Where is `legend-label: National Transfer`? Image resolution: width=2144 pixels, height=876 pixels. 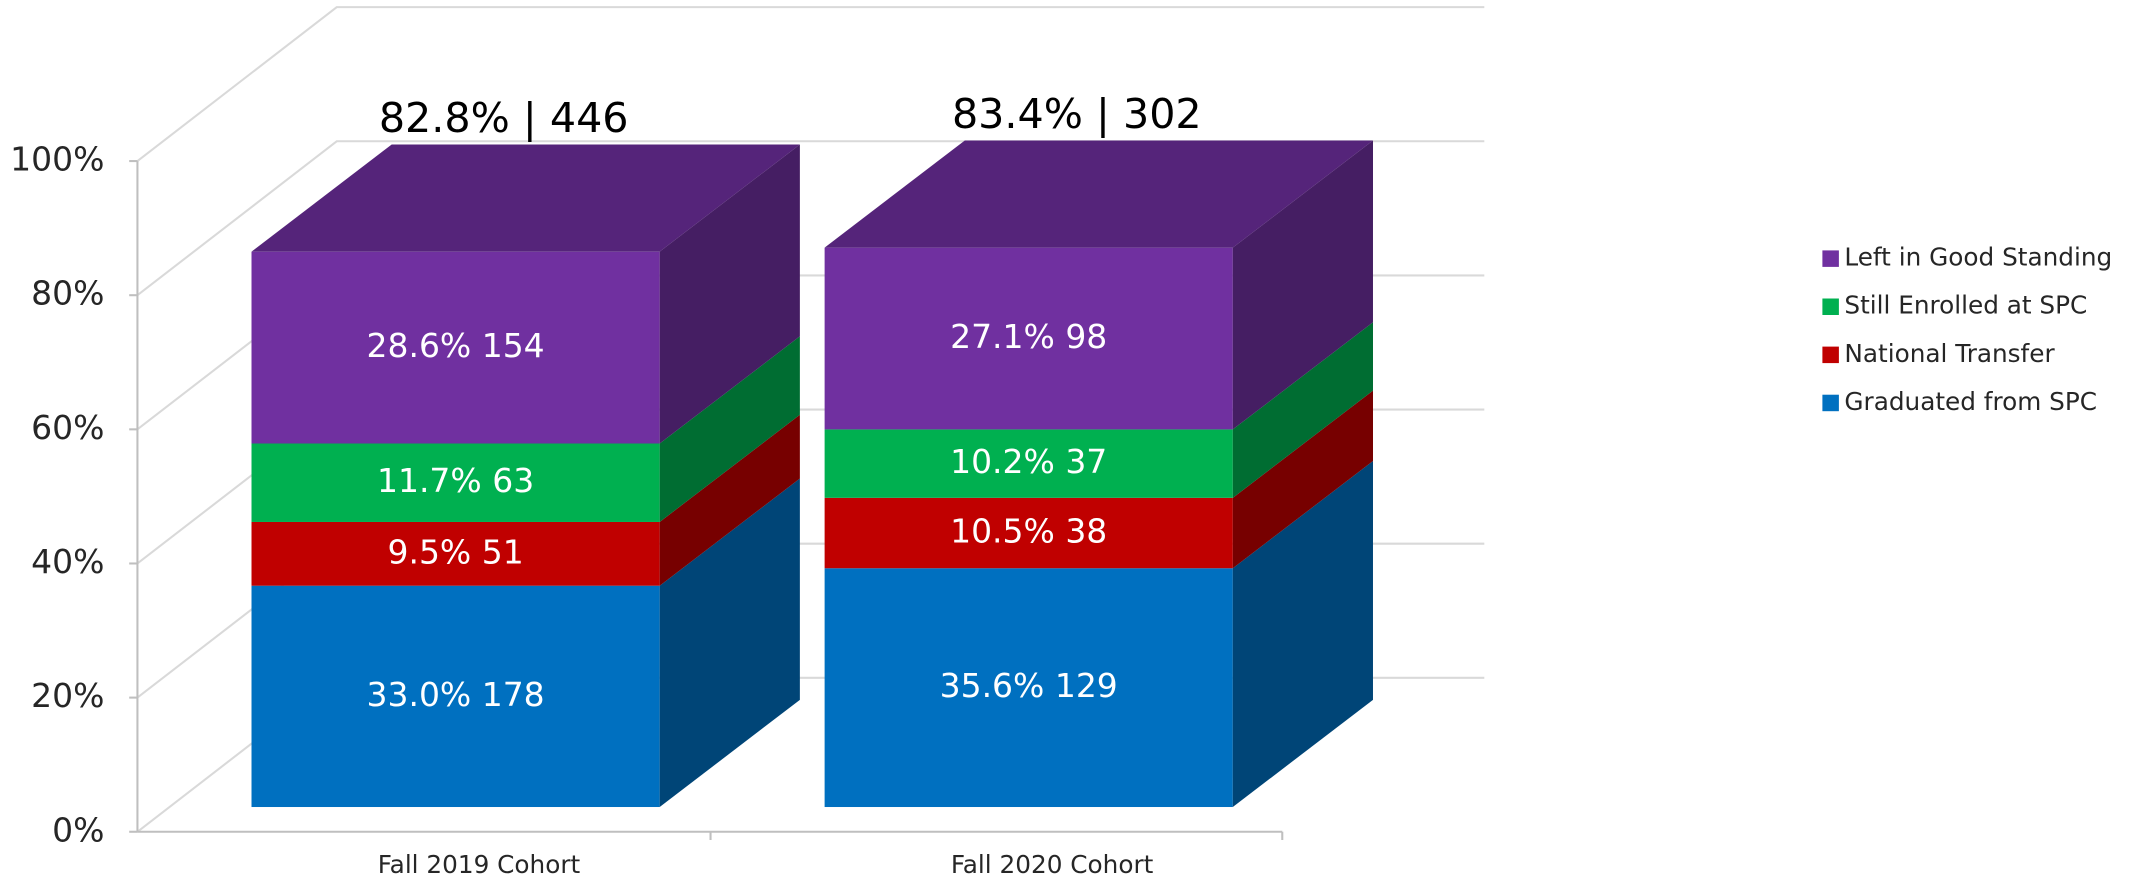
legend-label: National Transfer is located at coordinates (1949, 353).